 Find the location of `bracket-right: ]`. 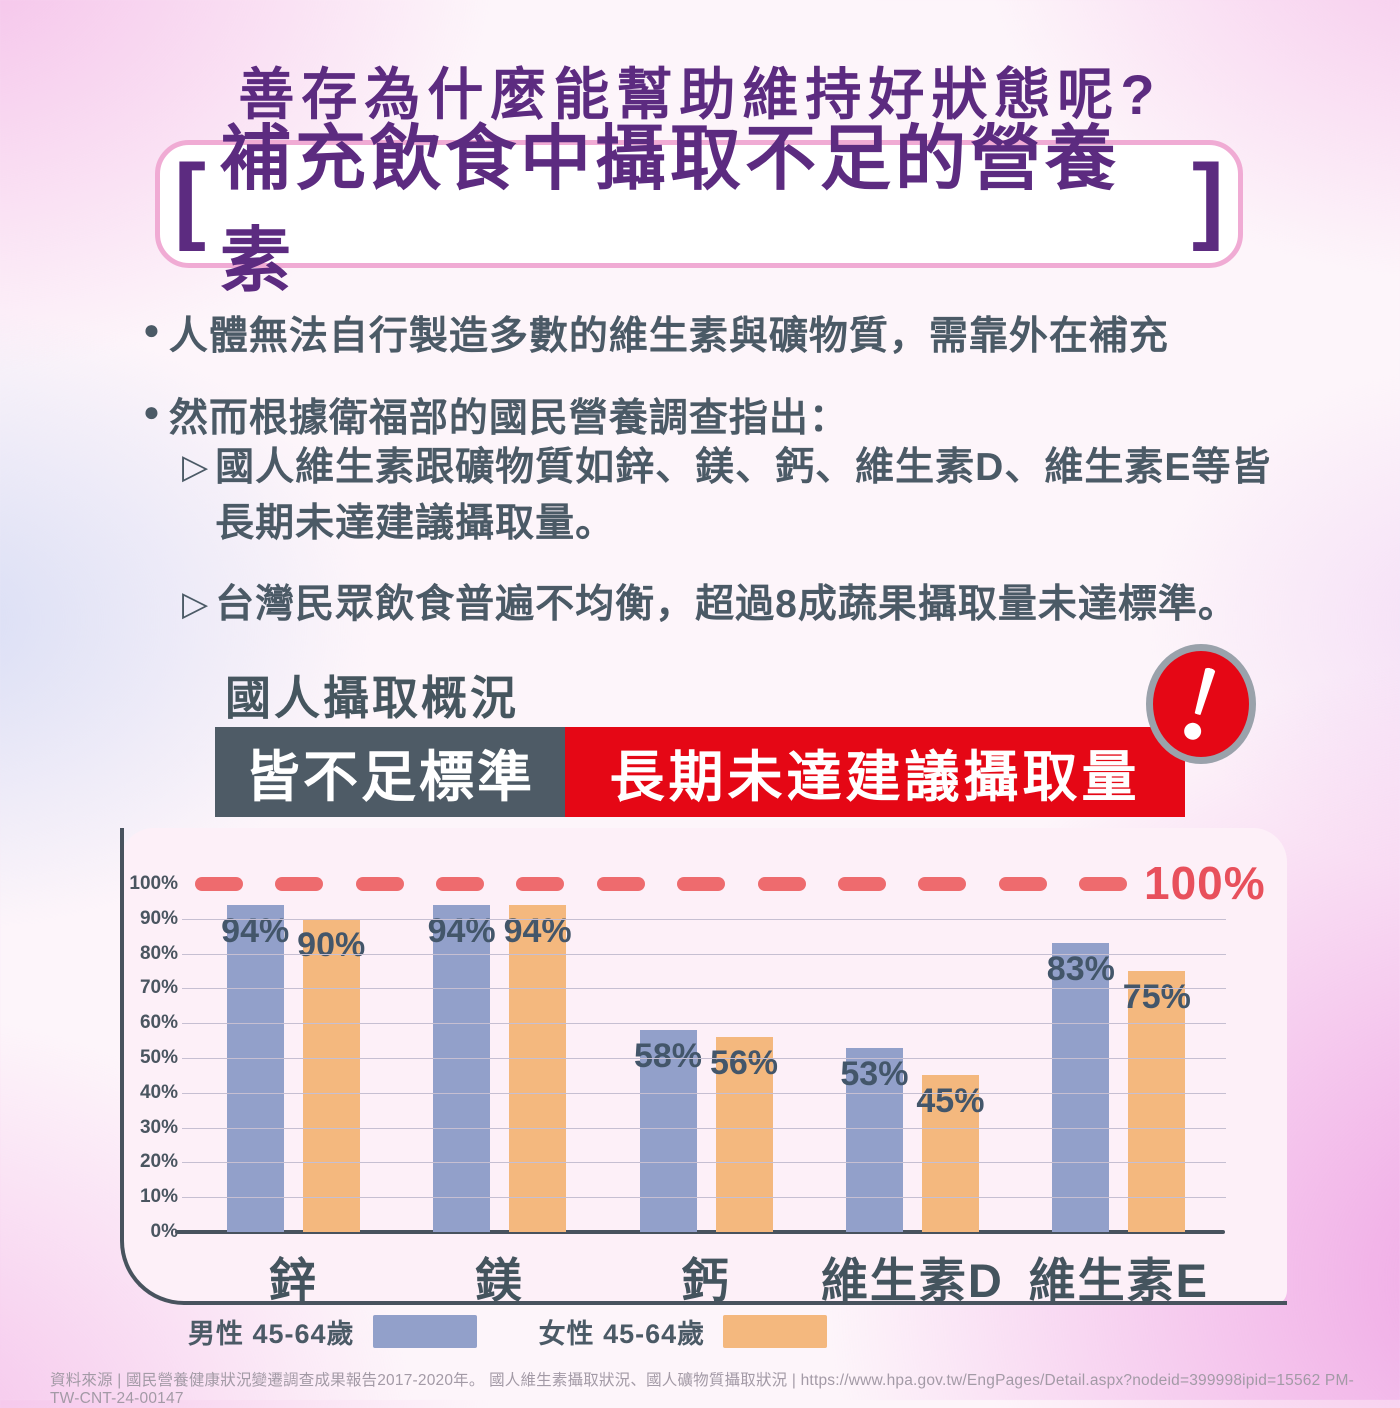

bracket-right: ] is located at coordinates (1208, 198).